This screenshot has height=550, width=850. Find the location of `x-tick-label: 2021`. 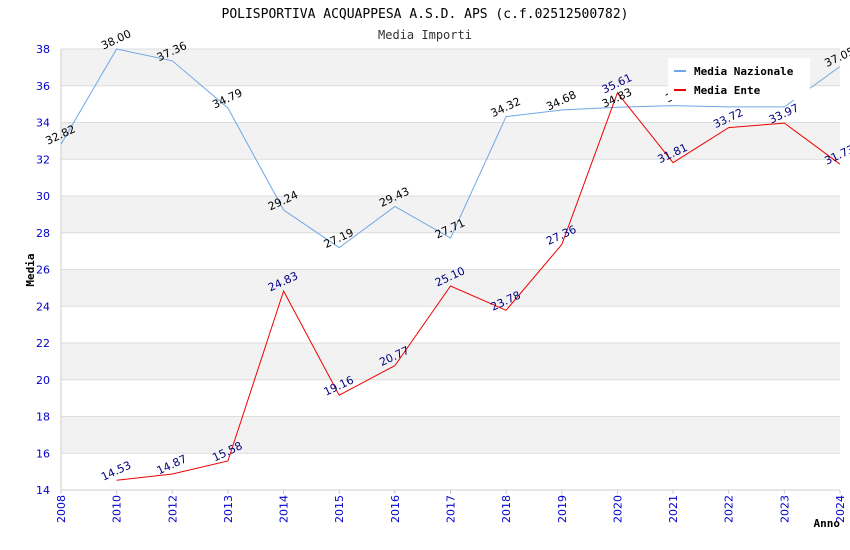

x-tick-label: 2021 is located at coordinates (673, 509).